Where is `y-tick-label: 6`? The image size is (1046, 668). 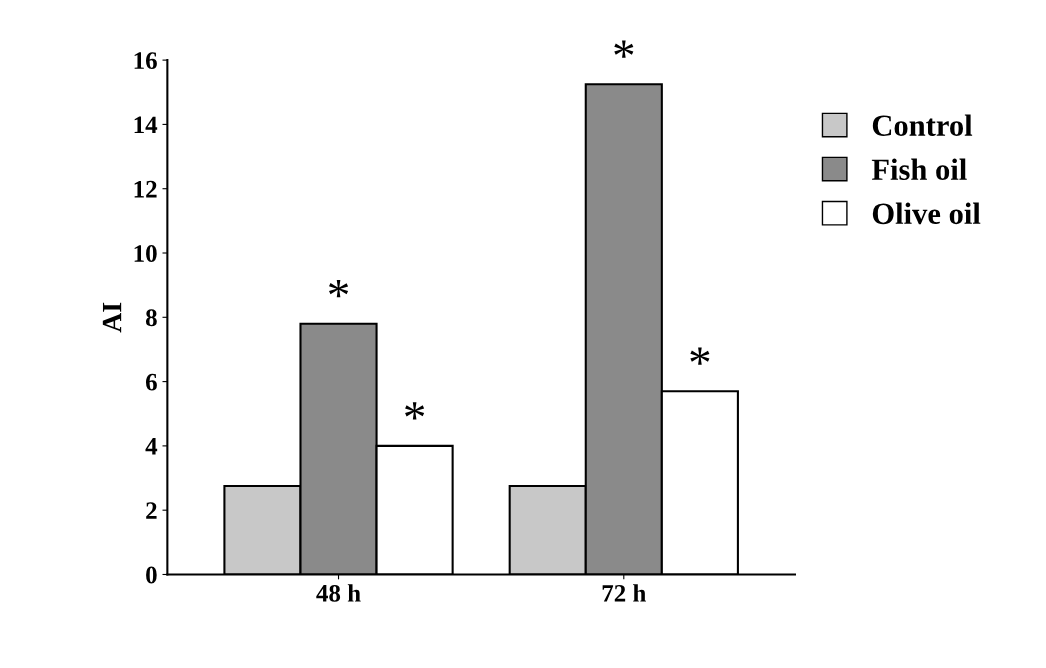 y-tick-label: 6 is located at coordinates (151, 382).